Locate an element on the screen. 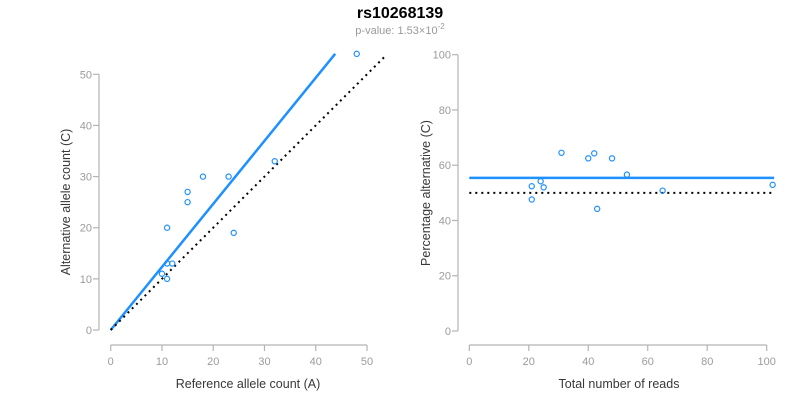  y-axis-tick-label: 10 is located at coordinates (86, 280).